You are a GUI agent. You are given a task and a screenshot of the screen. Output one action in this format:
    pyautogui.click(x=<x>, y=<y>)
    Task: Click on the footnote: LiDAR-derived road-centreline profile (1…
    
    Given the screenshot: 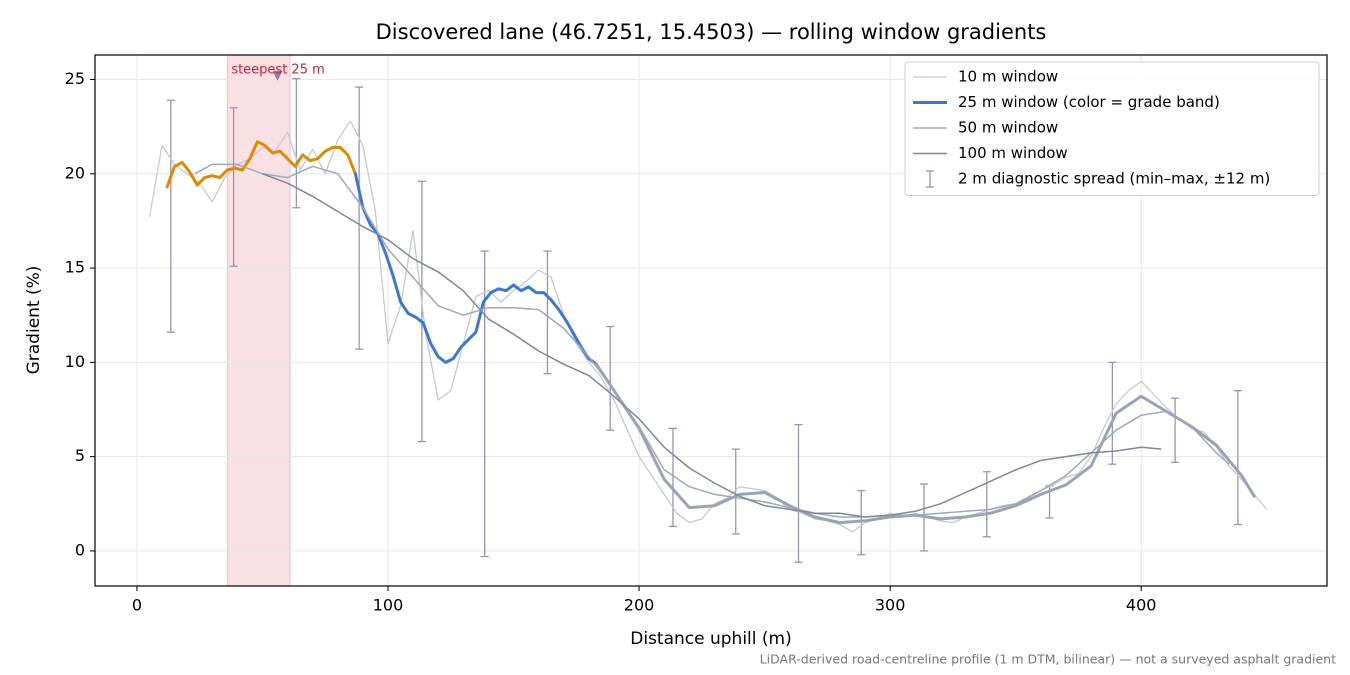 What is the action you would take?
    pyautogui.click(x=1048, y=659)
    